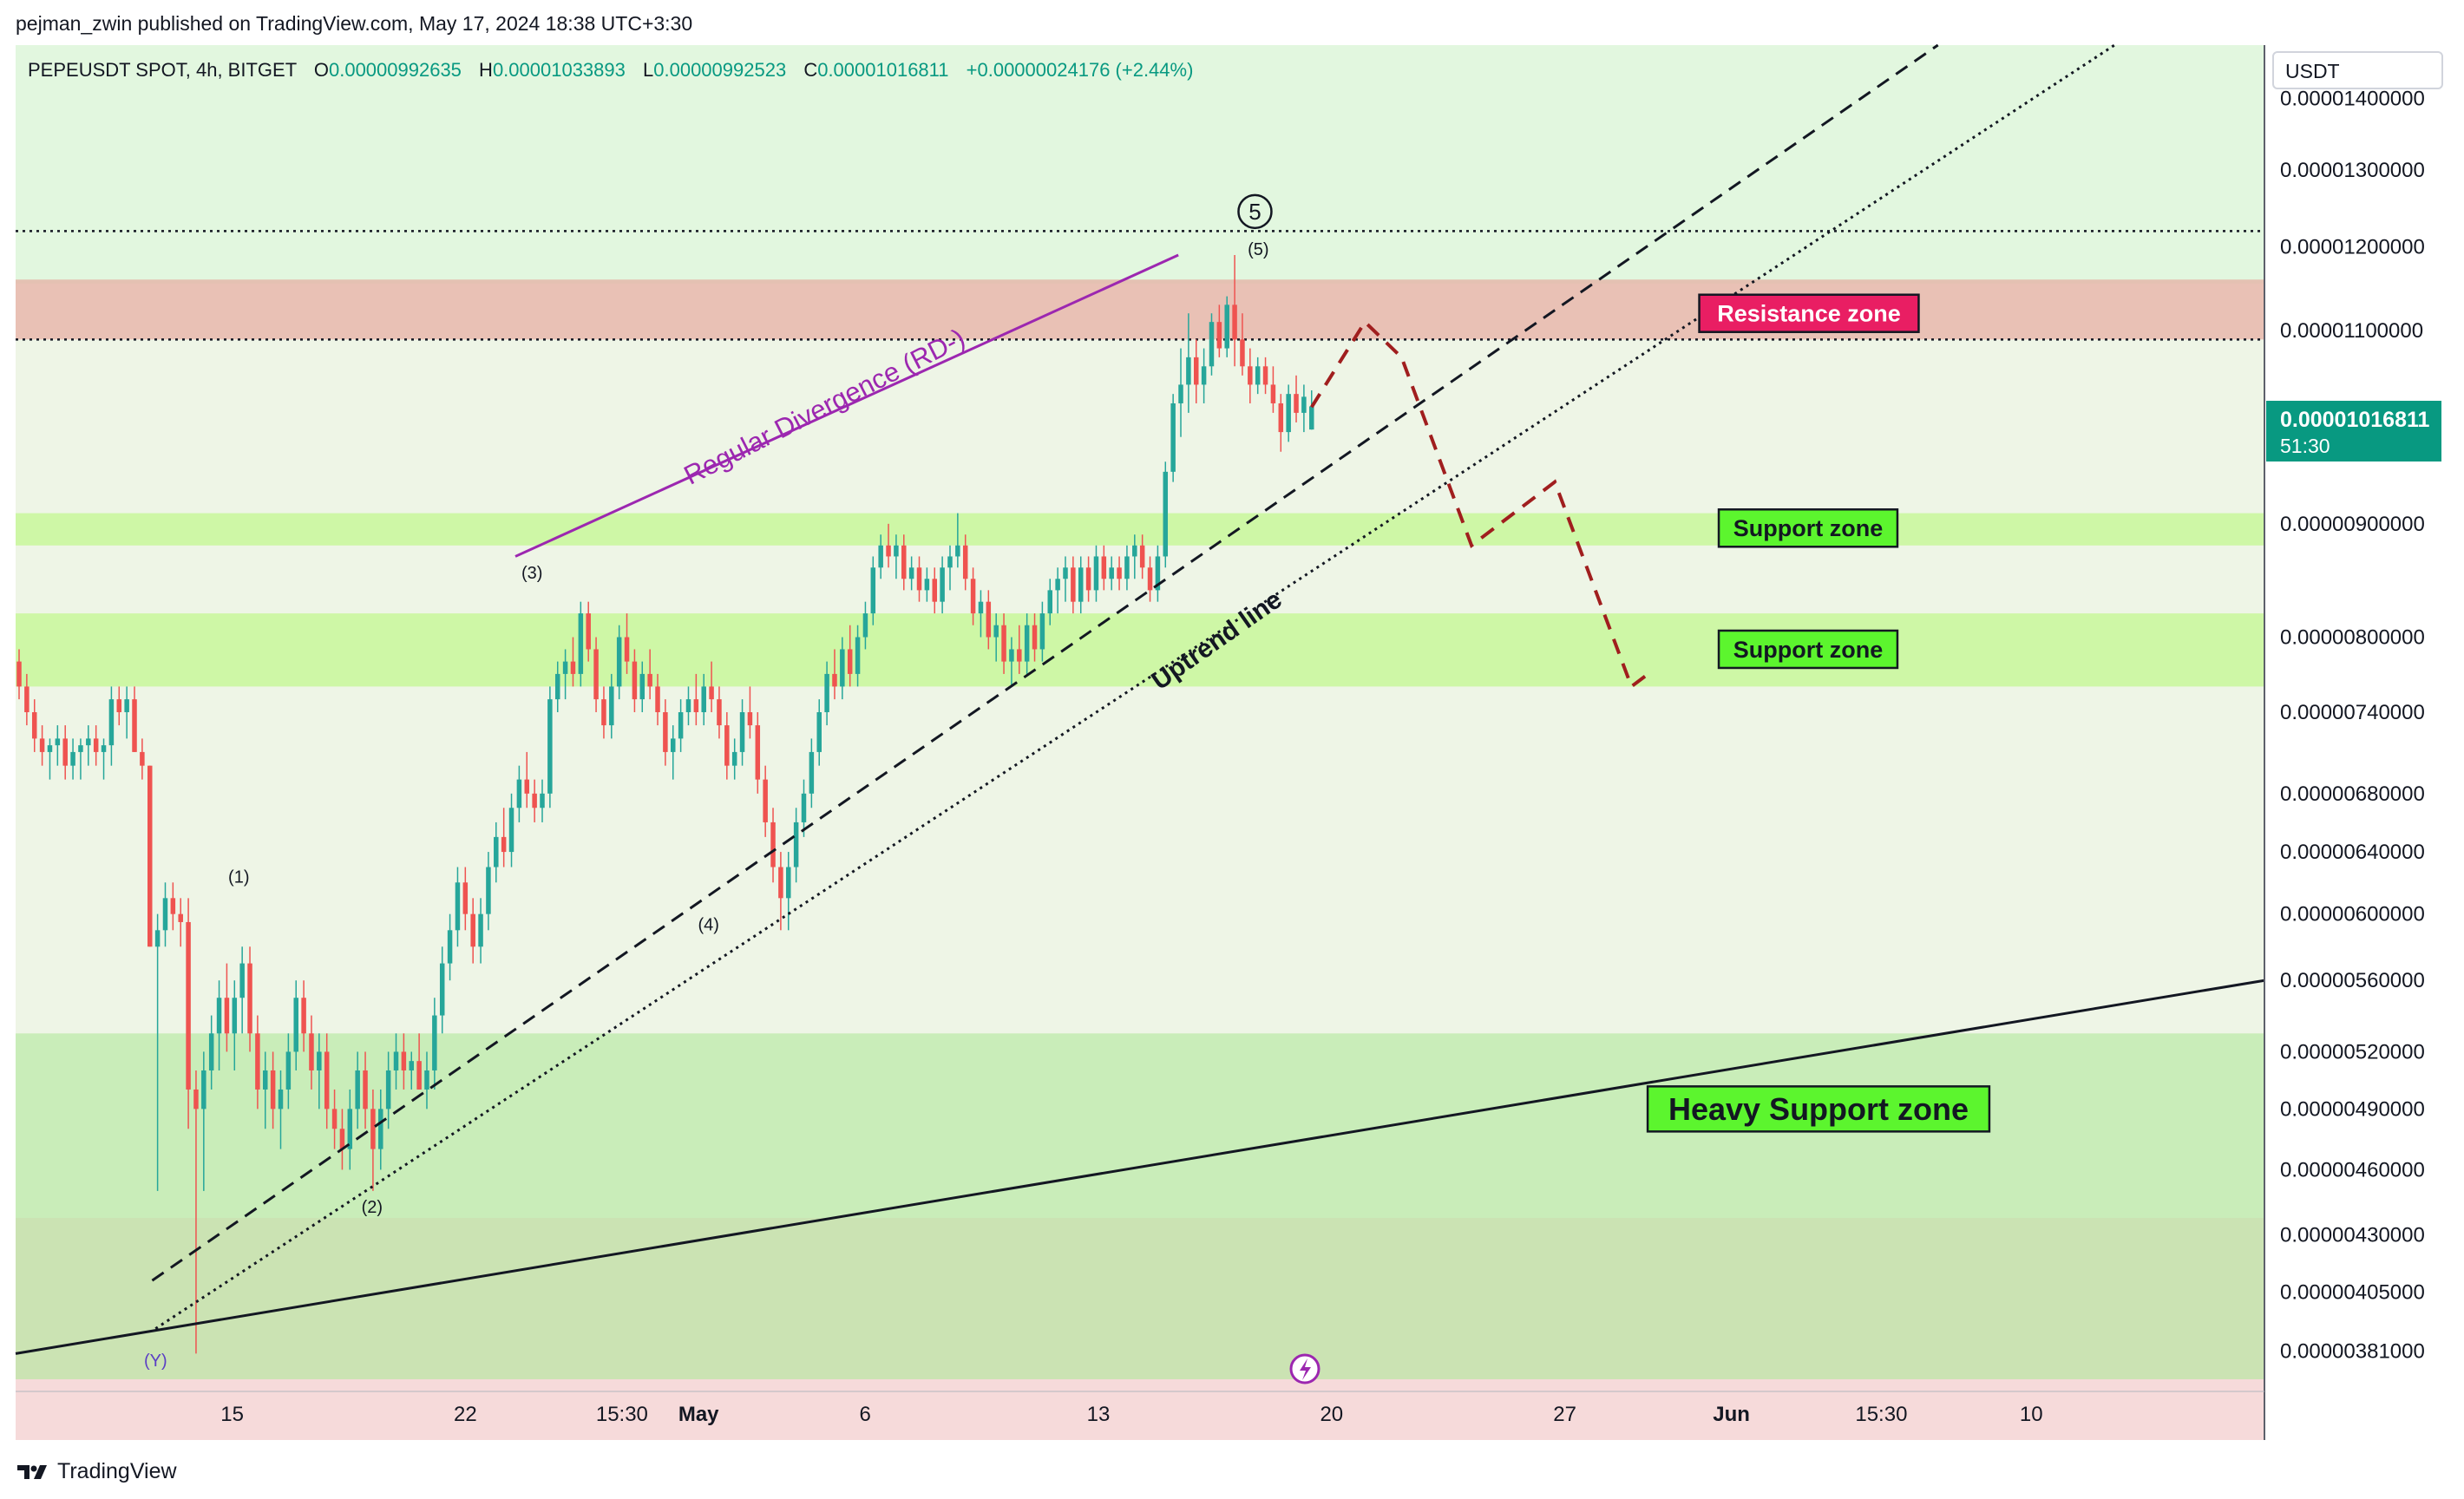 This screenshot has height=1499, width=2464. Describe the element at coordinates (2352, 247) in the screenshot. I see `y-tick-label: 0.00001200000` at that location.